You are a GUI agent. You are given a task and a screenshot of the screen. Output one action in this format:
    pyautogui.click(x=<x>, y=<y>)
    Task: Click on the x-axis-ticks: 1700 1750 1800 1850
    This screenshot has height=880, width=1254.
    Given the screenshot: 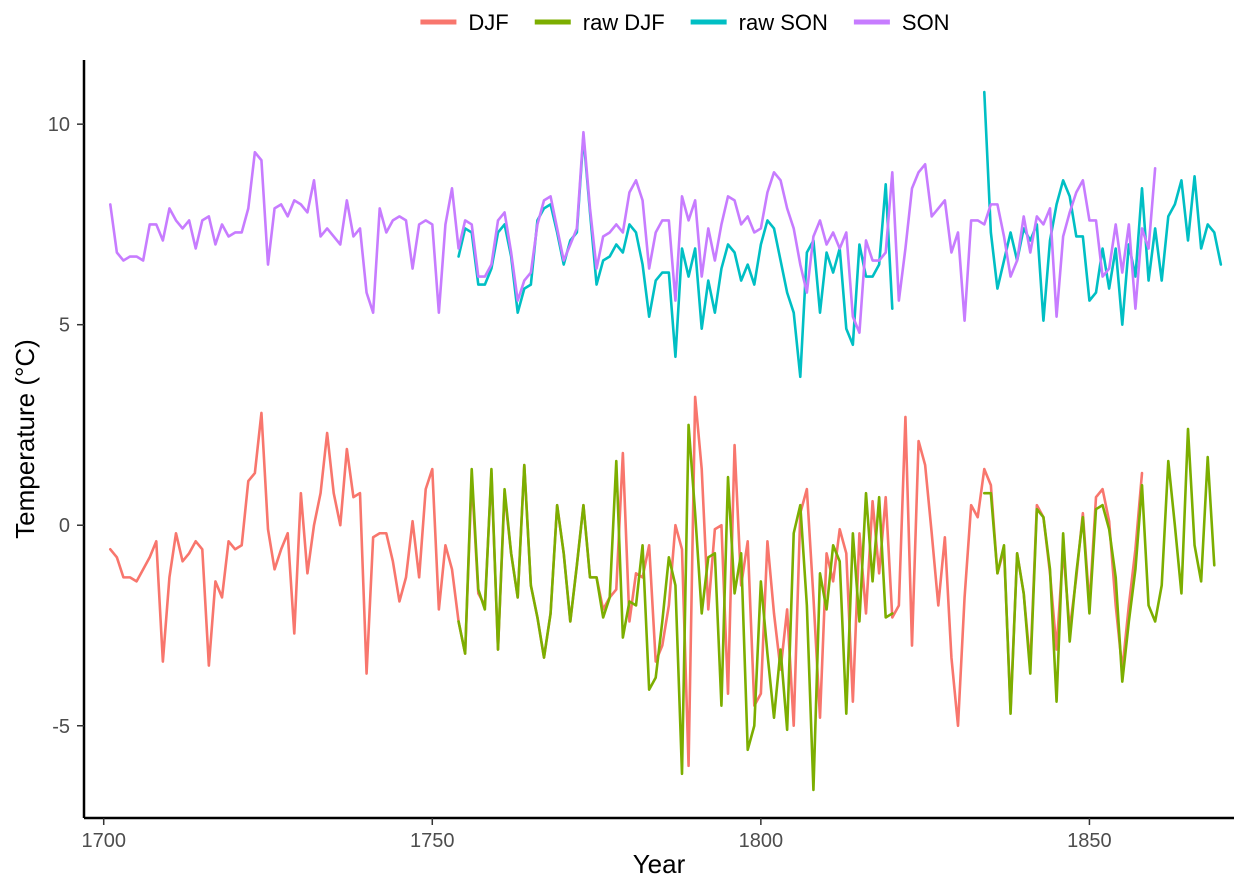 What is the action you would take?
    pyautogui.click(x=596, y=835)
    